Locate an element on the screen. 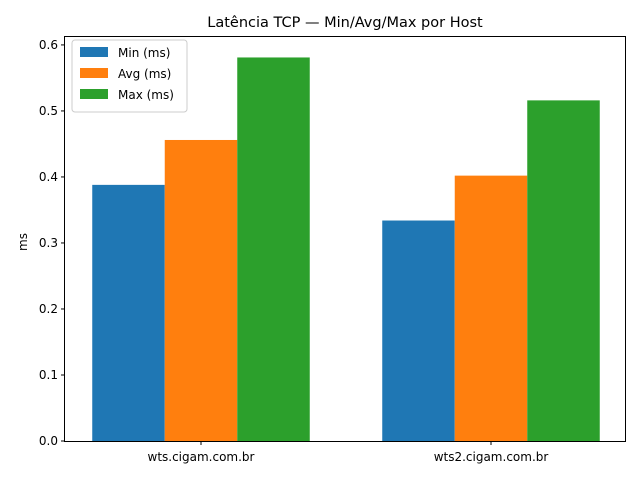 Image resolution: width=640 pixels, height=480 pixels. y-tick-label: 0.3 is located at coordinates (48, 243).